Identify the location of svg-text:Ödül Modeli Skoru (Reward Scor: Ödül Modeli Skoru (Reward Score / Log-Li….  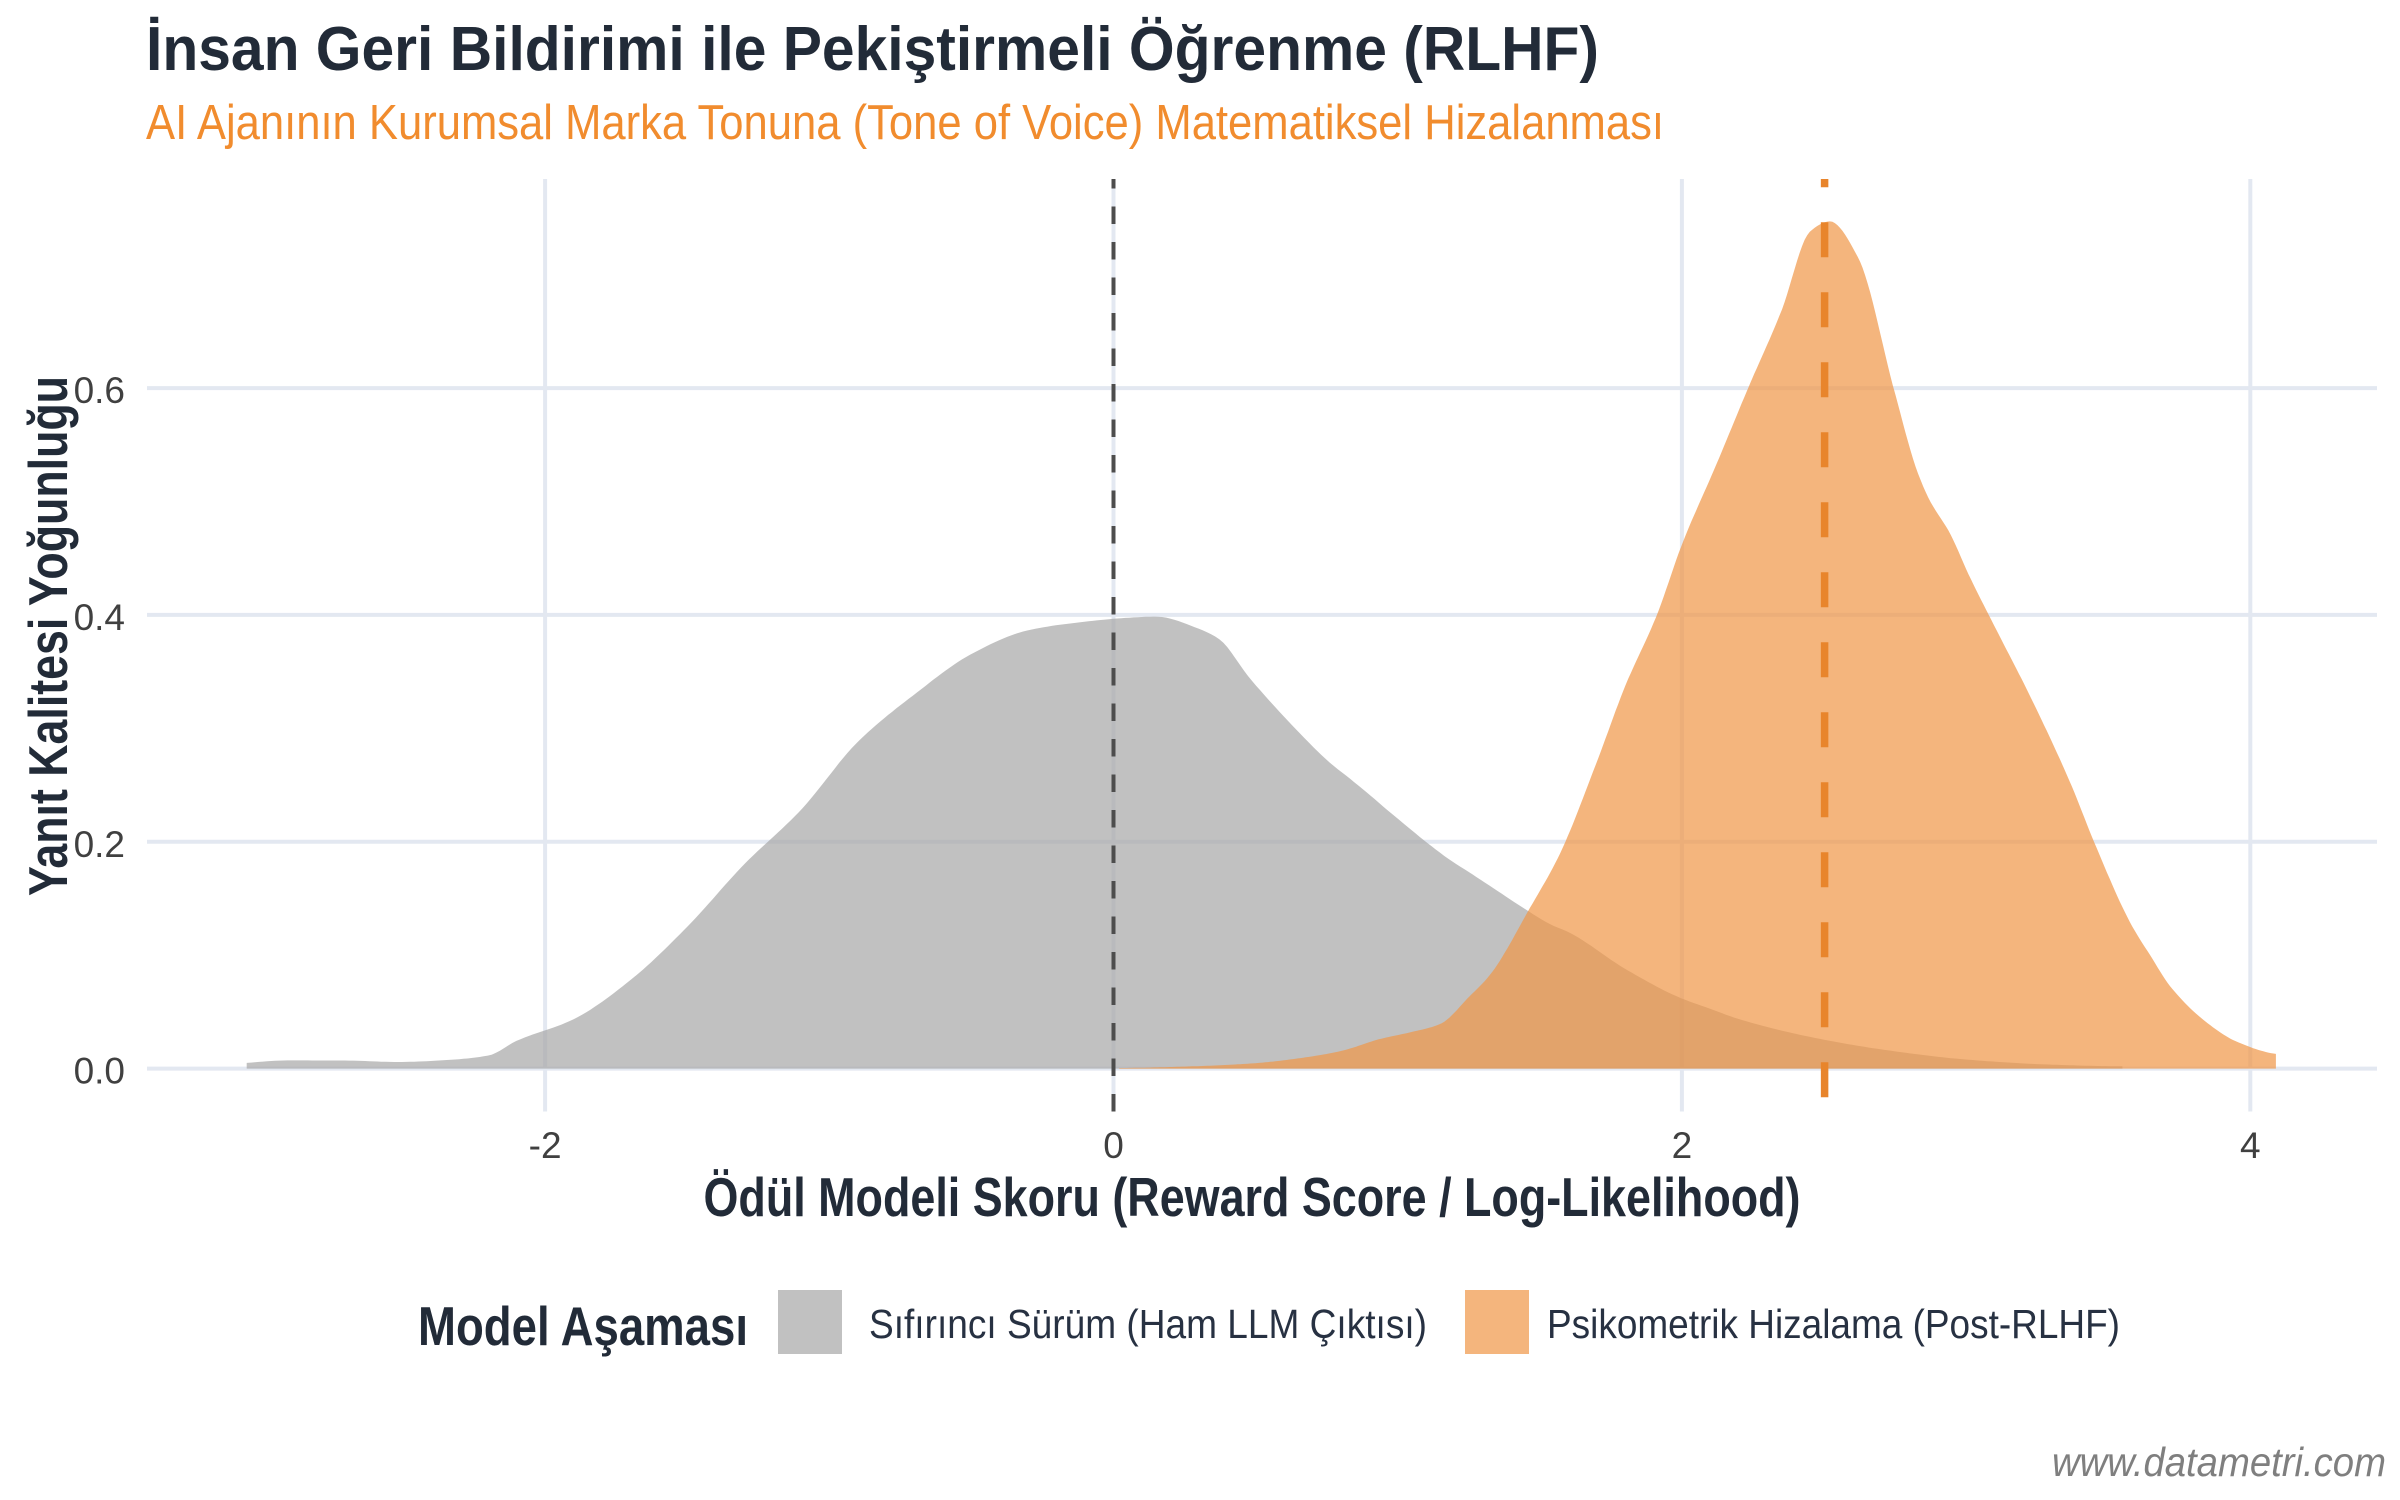
(1252, 1197).